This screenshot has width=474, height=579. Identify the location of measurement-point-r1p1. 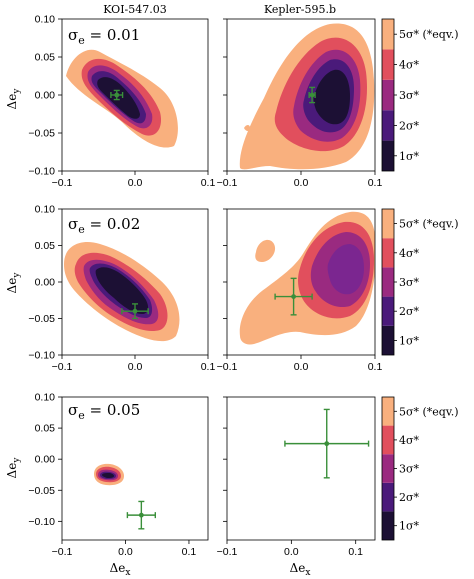
(293, 296).